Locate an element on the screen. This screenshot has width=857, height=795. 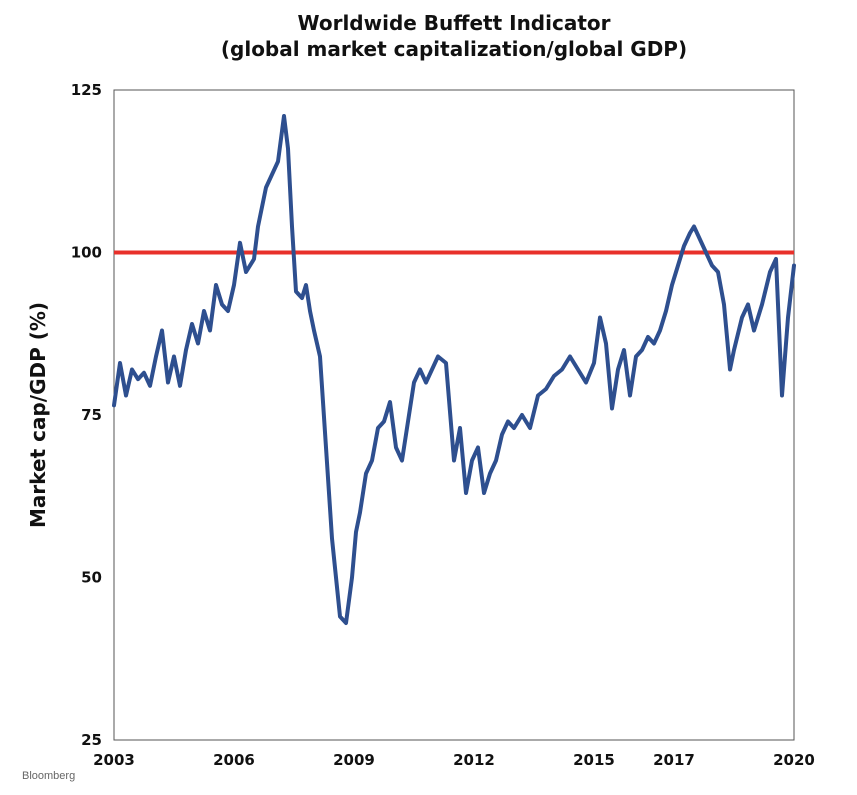
x-tick-label: 2020 is located at coordinates (794, 760).